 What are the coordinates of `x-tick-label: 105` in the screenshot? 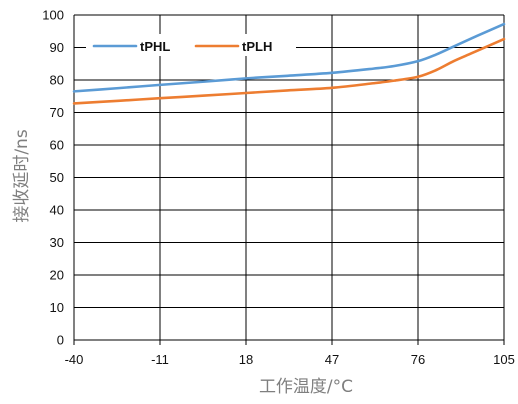 It's located at (504, 359).